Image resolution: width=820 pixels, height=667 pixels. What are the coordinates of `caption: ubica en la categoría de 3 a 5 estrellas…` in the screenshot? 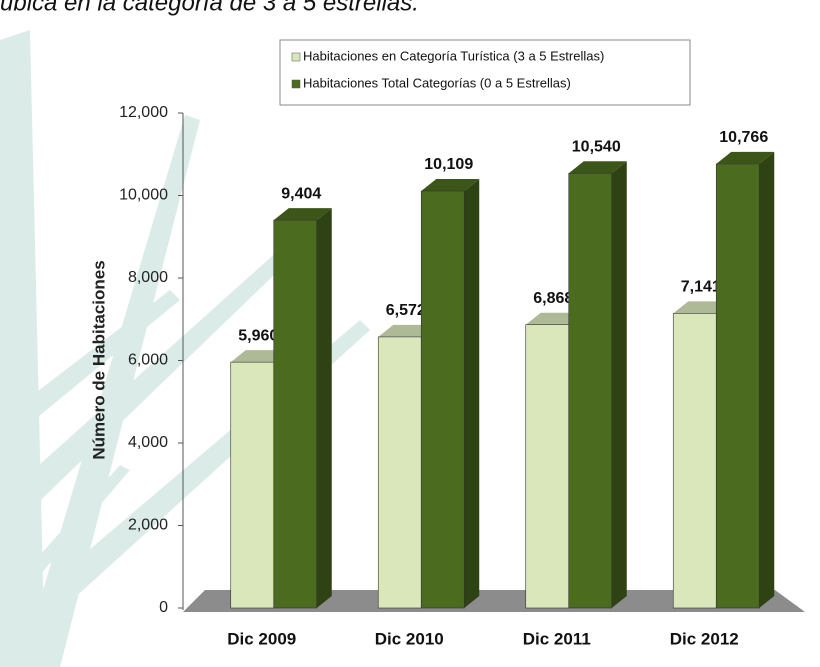 It's located at (209, 8).